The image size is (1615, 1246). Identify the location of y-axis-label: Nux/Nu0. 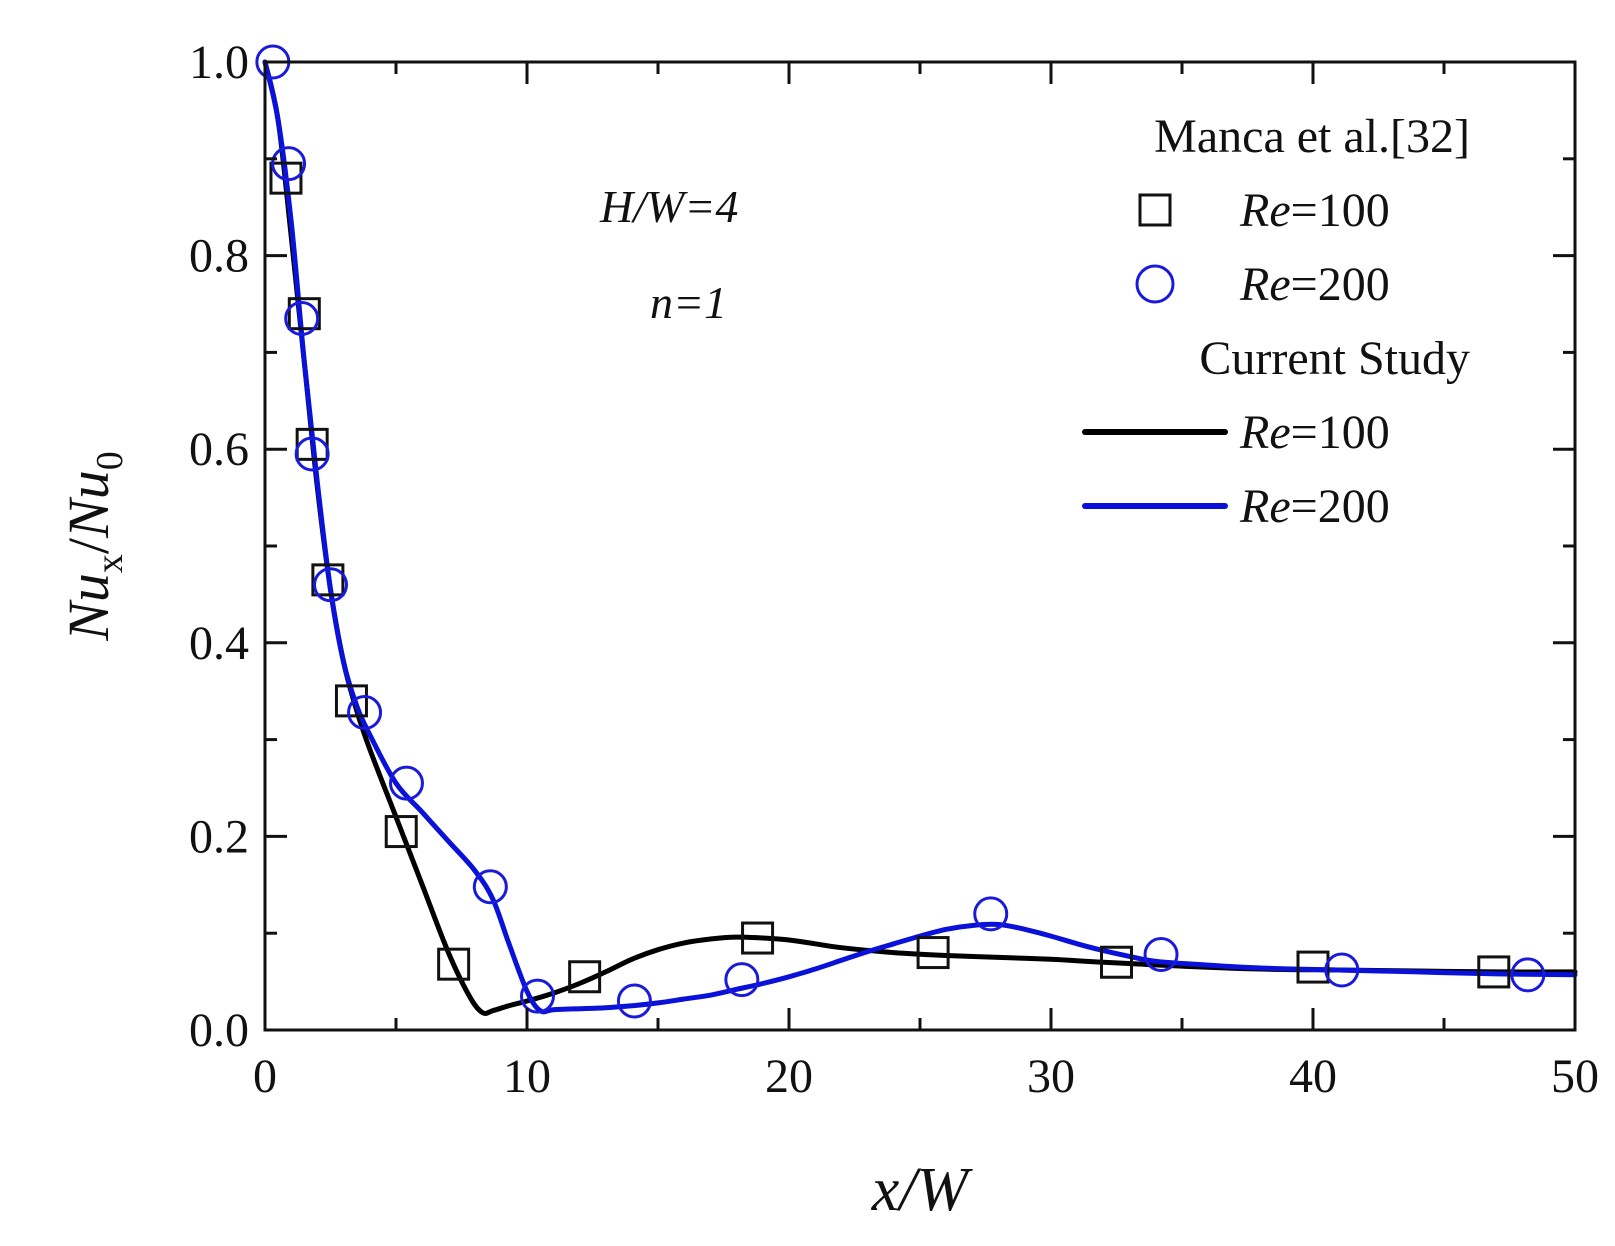
(93, 546).